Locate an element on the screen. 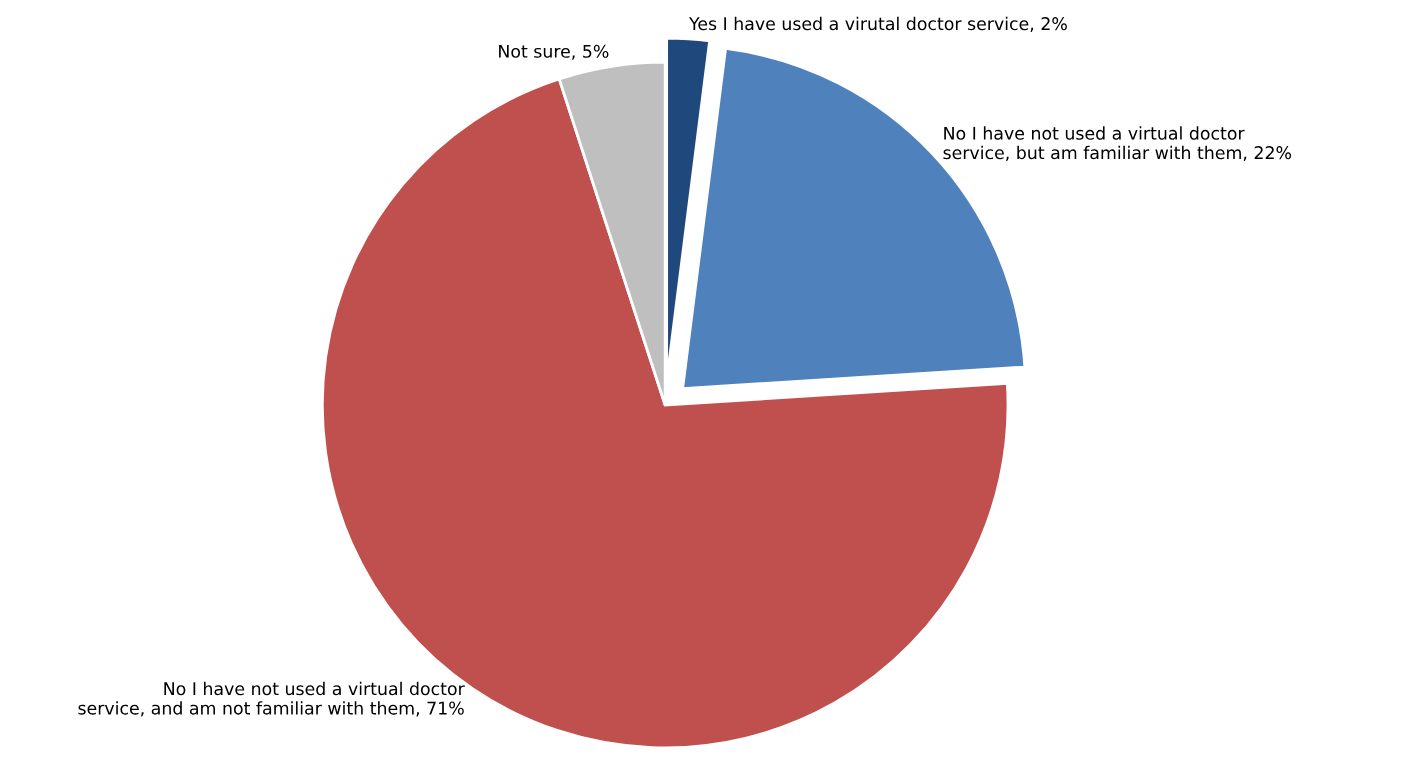 The height and width of the screenshot is (762, 1416). slice-label: No I have not used a virtual doctor service, and am not familiar with them, 71% is located at coordinates (271, 699).